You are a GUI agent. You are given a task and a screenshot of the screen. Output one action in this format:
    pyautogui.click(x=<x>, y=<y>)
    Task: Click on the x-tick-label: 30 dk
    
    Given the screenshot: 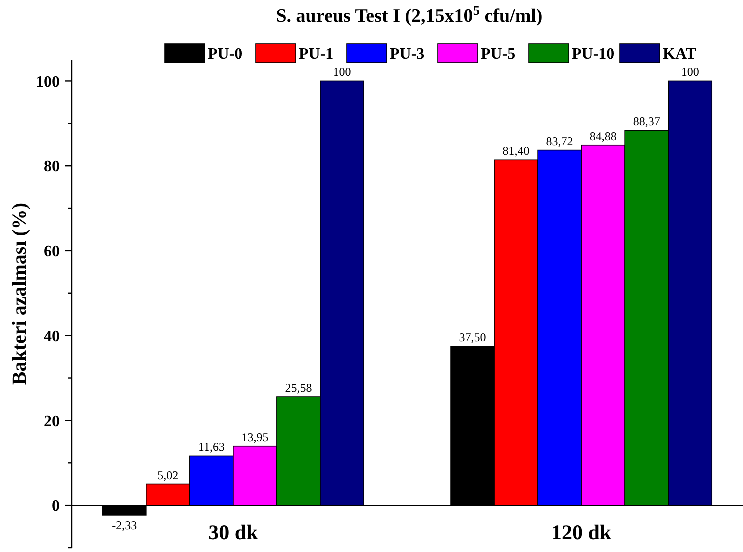 What is the action you would take?
    pyautogui.click(x=233, y=532)
    